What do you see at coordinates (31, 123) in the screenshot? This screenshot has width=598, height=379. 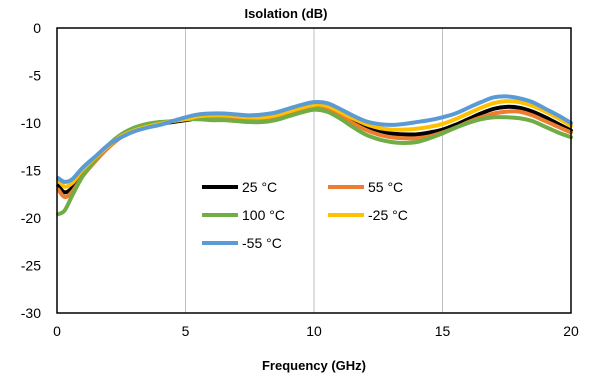 I see `y-tick-label: -10` at bounding box center [31, 123].